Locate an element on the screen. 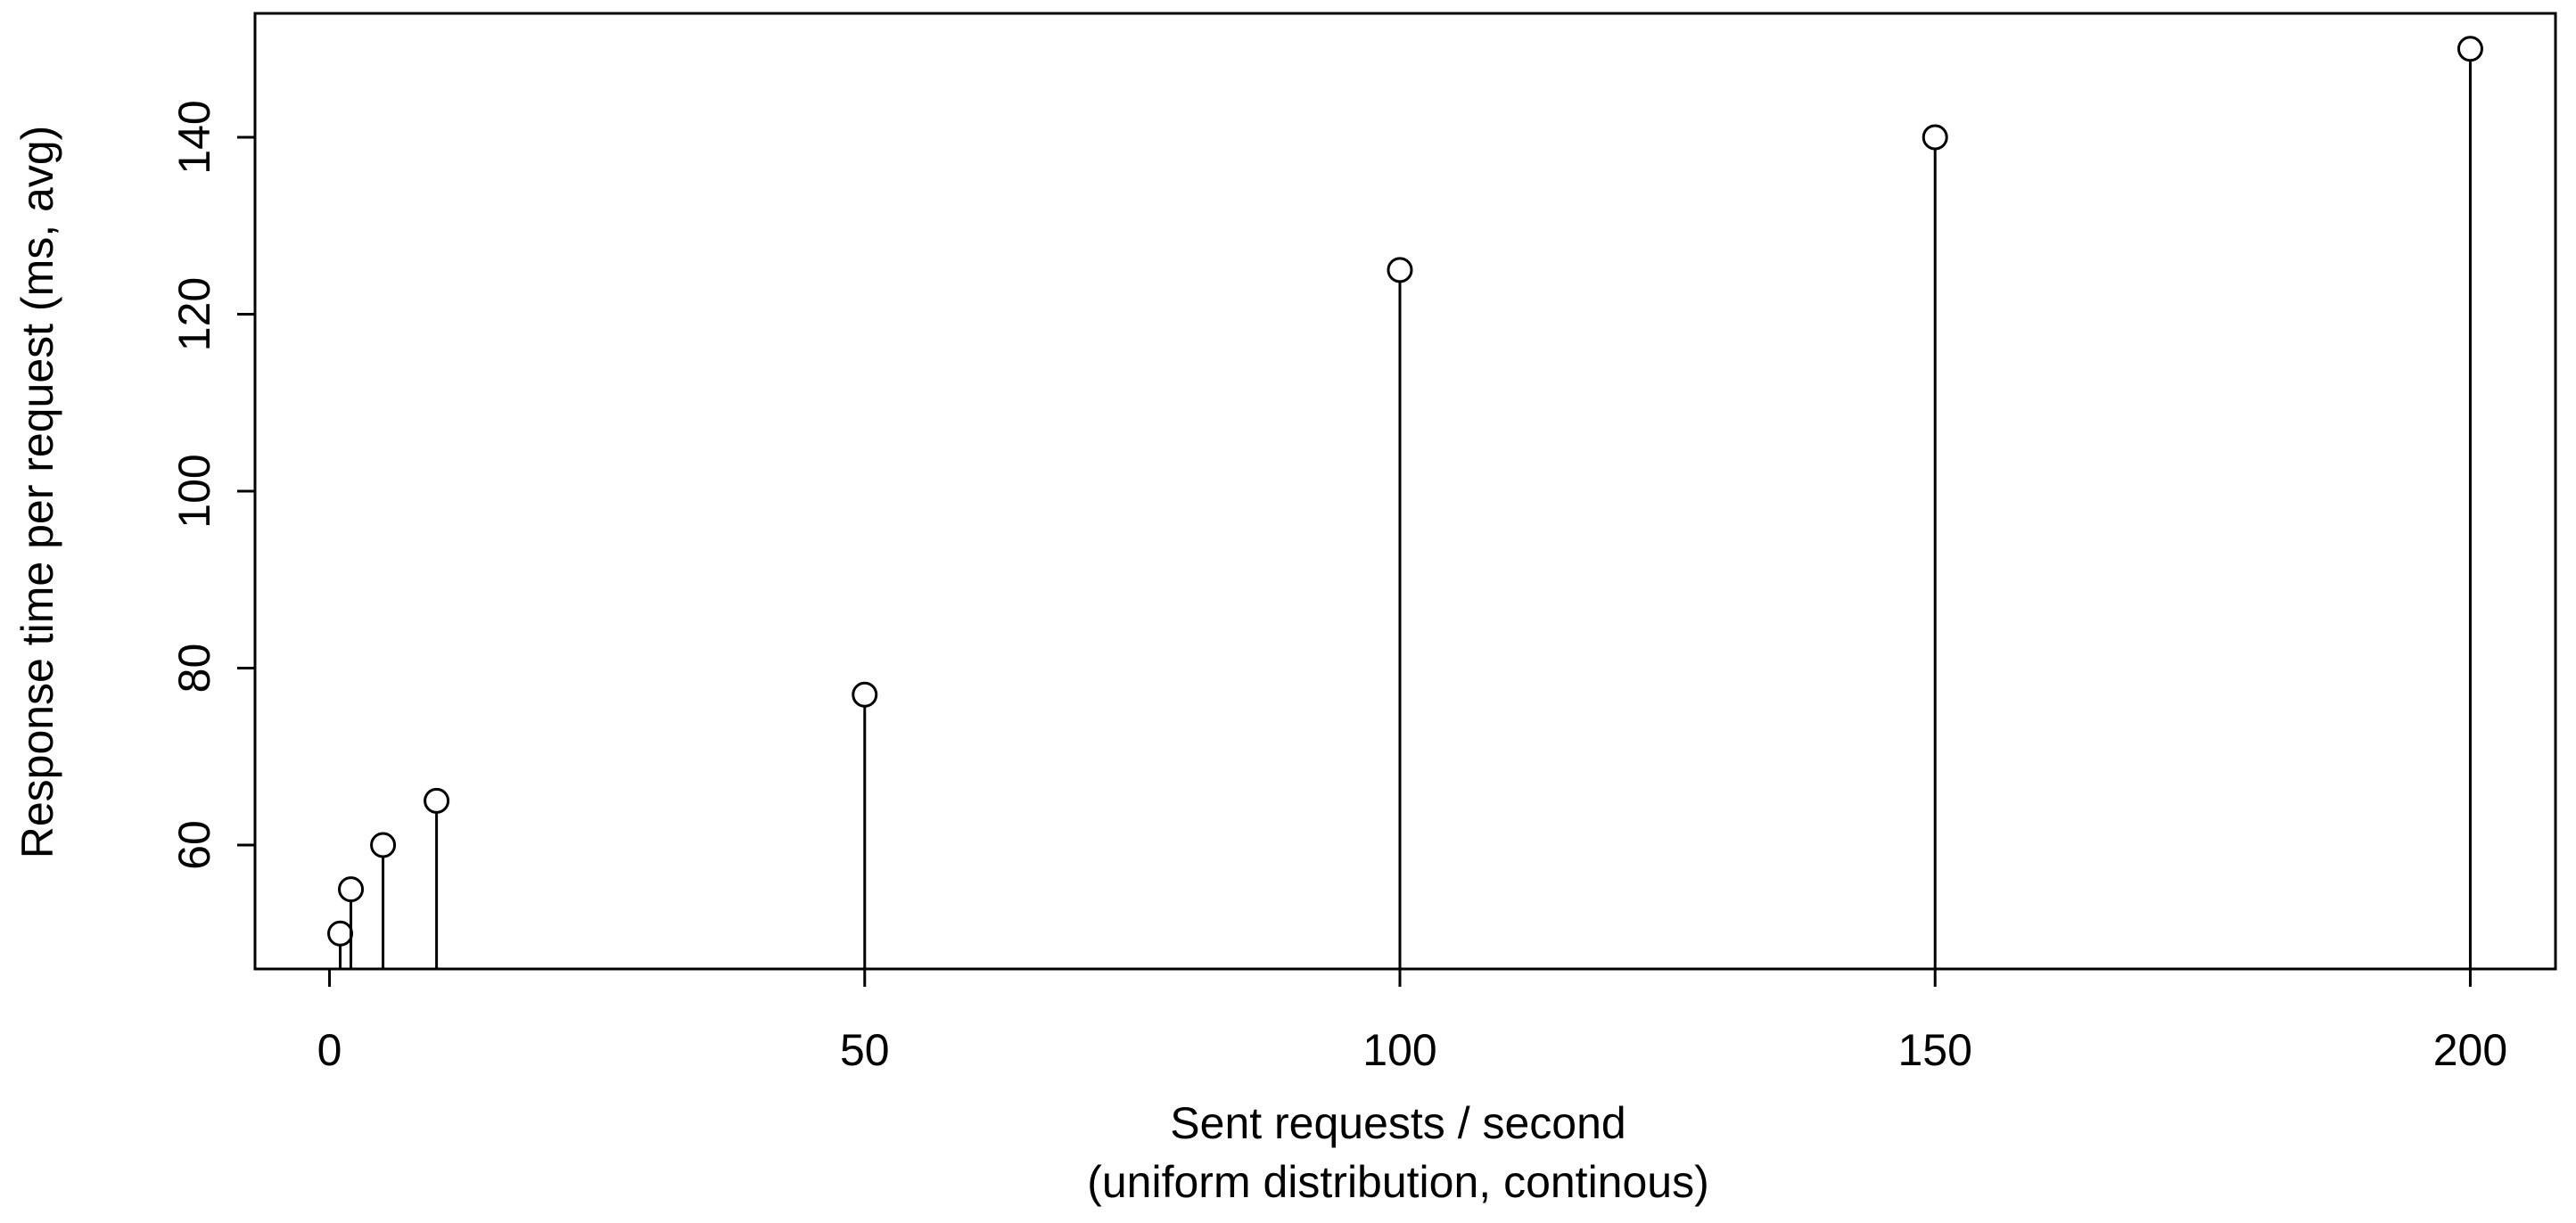 The height and width of the screenshot is (1223, 2576). y-axis-label: Response time per request (ms, avg) is located at coordinates (37, 492).